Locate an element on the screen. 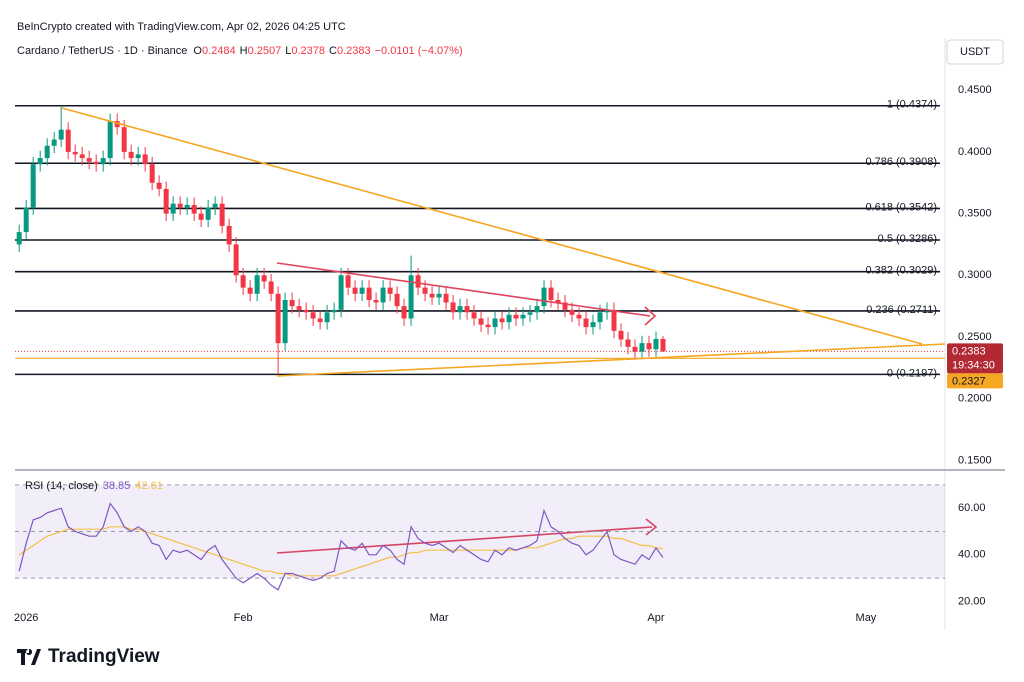  y-tick-label: 20.00 is located at coordinates (972, 601).